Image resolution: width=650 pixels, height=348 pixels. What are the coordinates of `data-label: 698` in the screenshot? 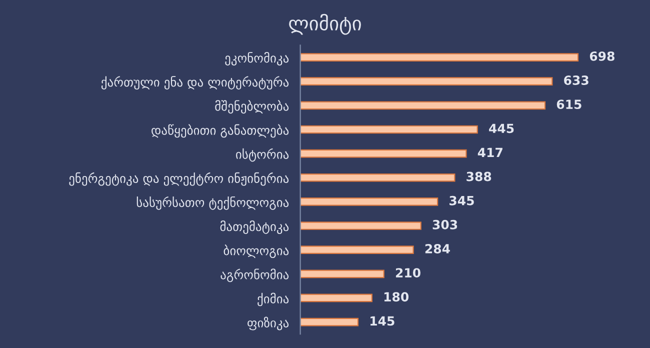 It's located at (602, 56).